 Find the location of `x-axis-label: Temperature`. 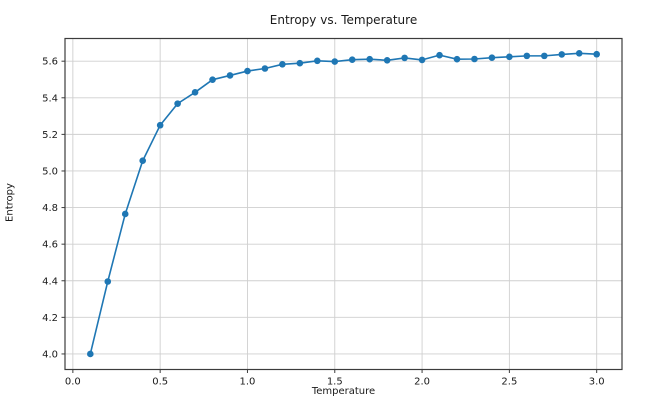

x-axis-label: Temperature is located at coordinates (343, 391).